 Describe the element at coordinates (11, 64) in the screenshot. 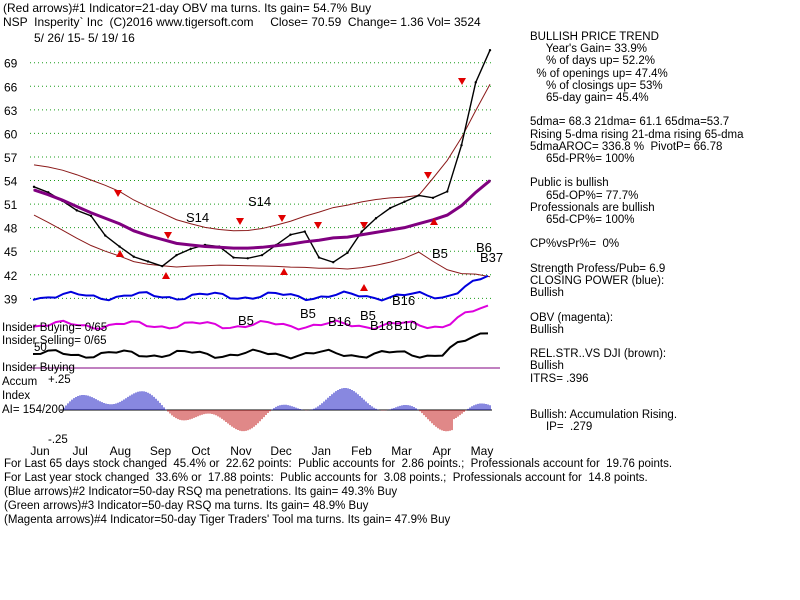

I see `y-tick-label: 69` at that location.